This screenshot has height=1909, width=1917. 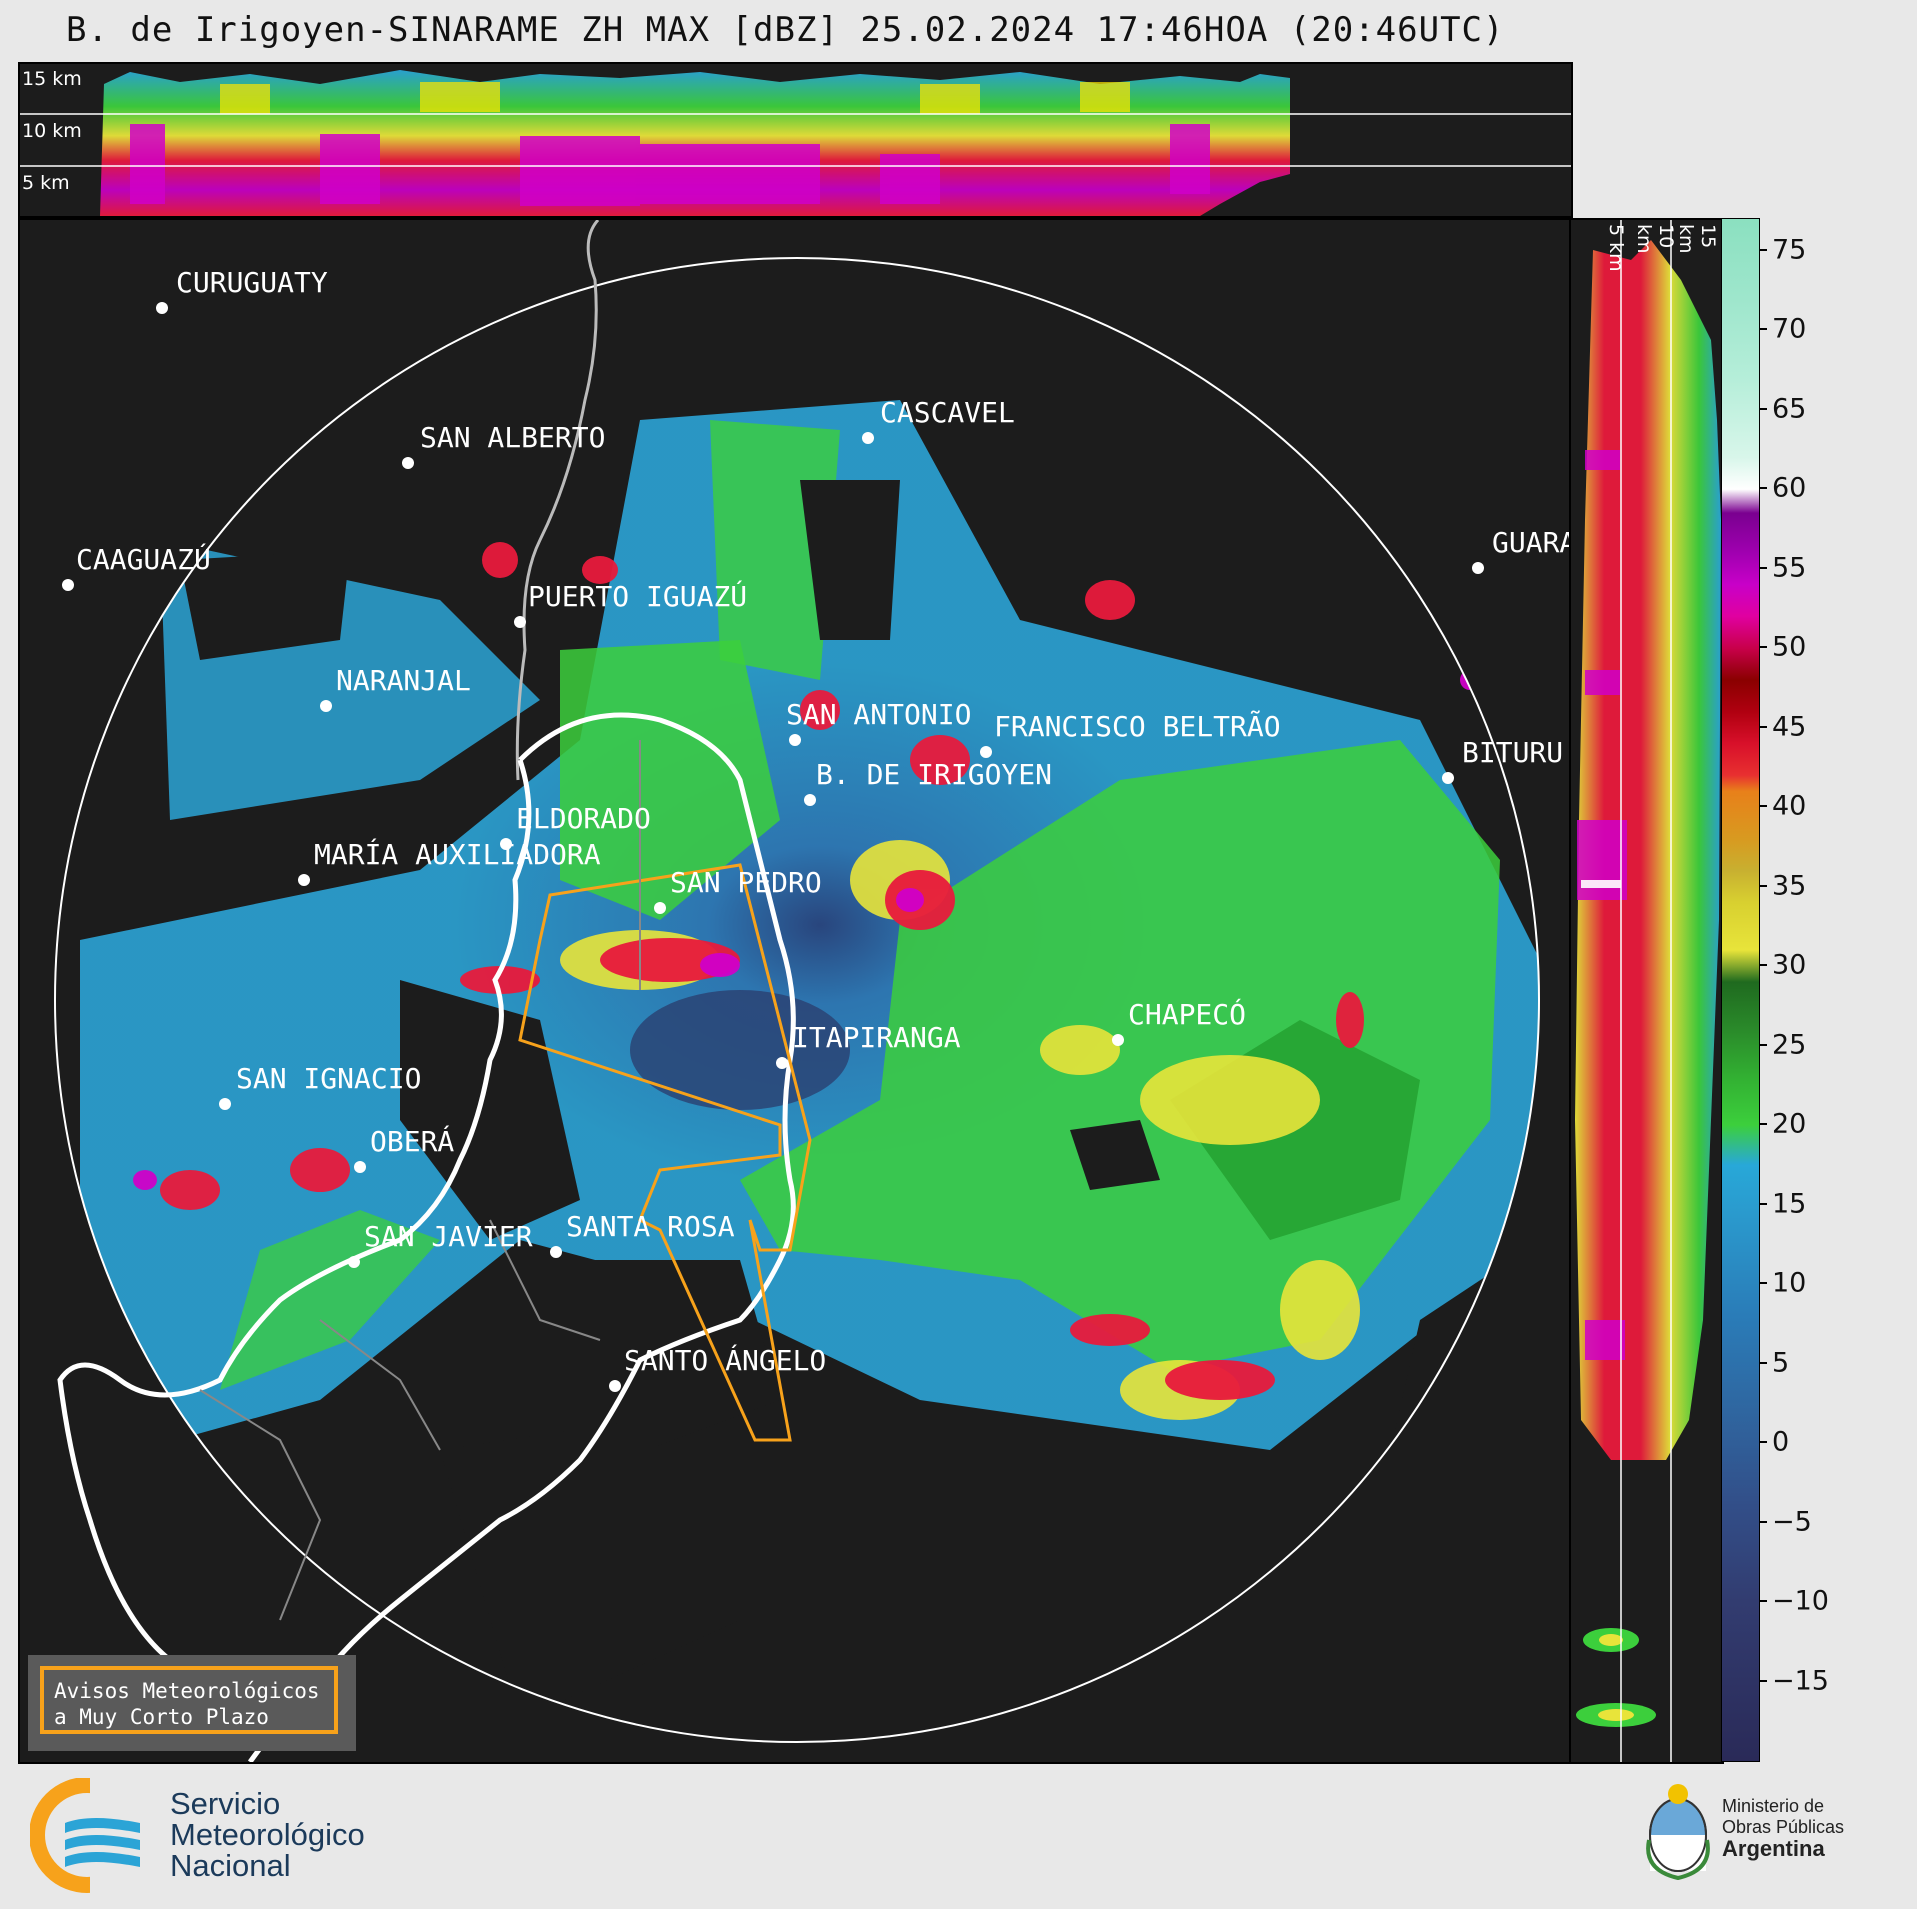 What do you see at coordinates (1740, 990) in the screenshot?
I see `dbz-colorbar` at bounding box center [1740, 990].